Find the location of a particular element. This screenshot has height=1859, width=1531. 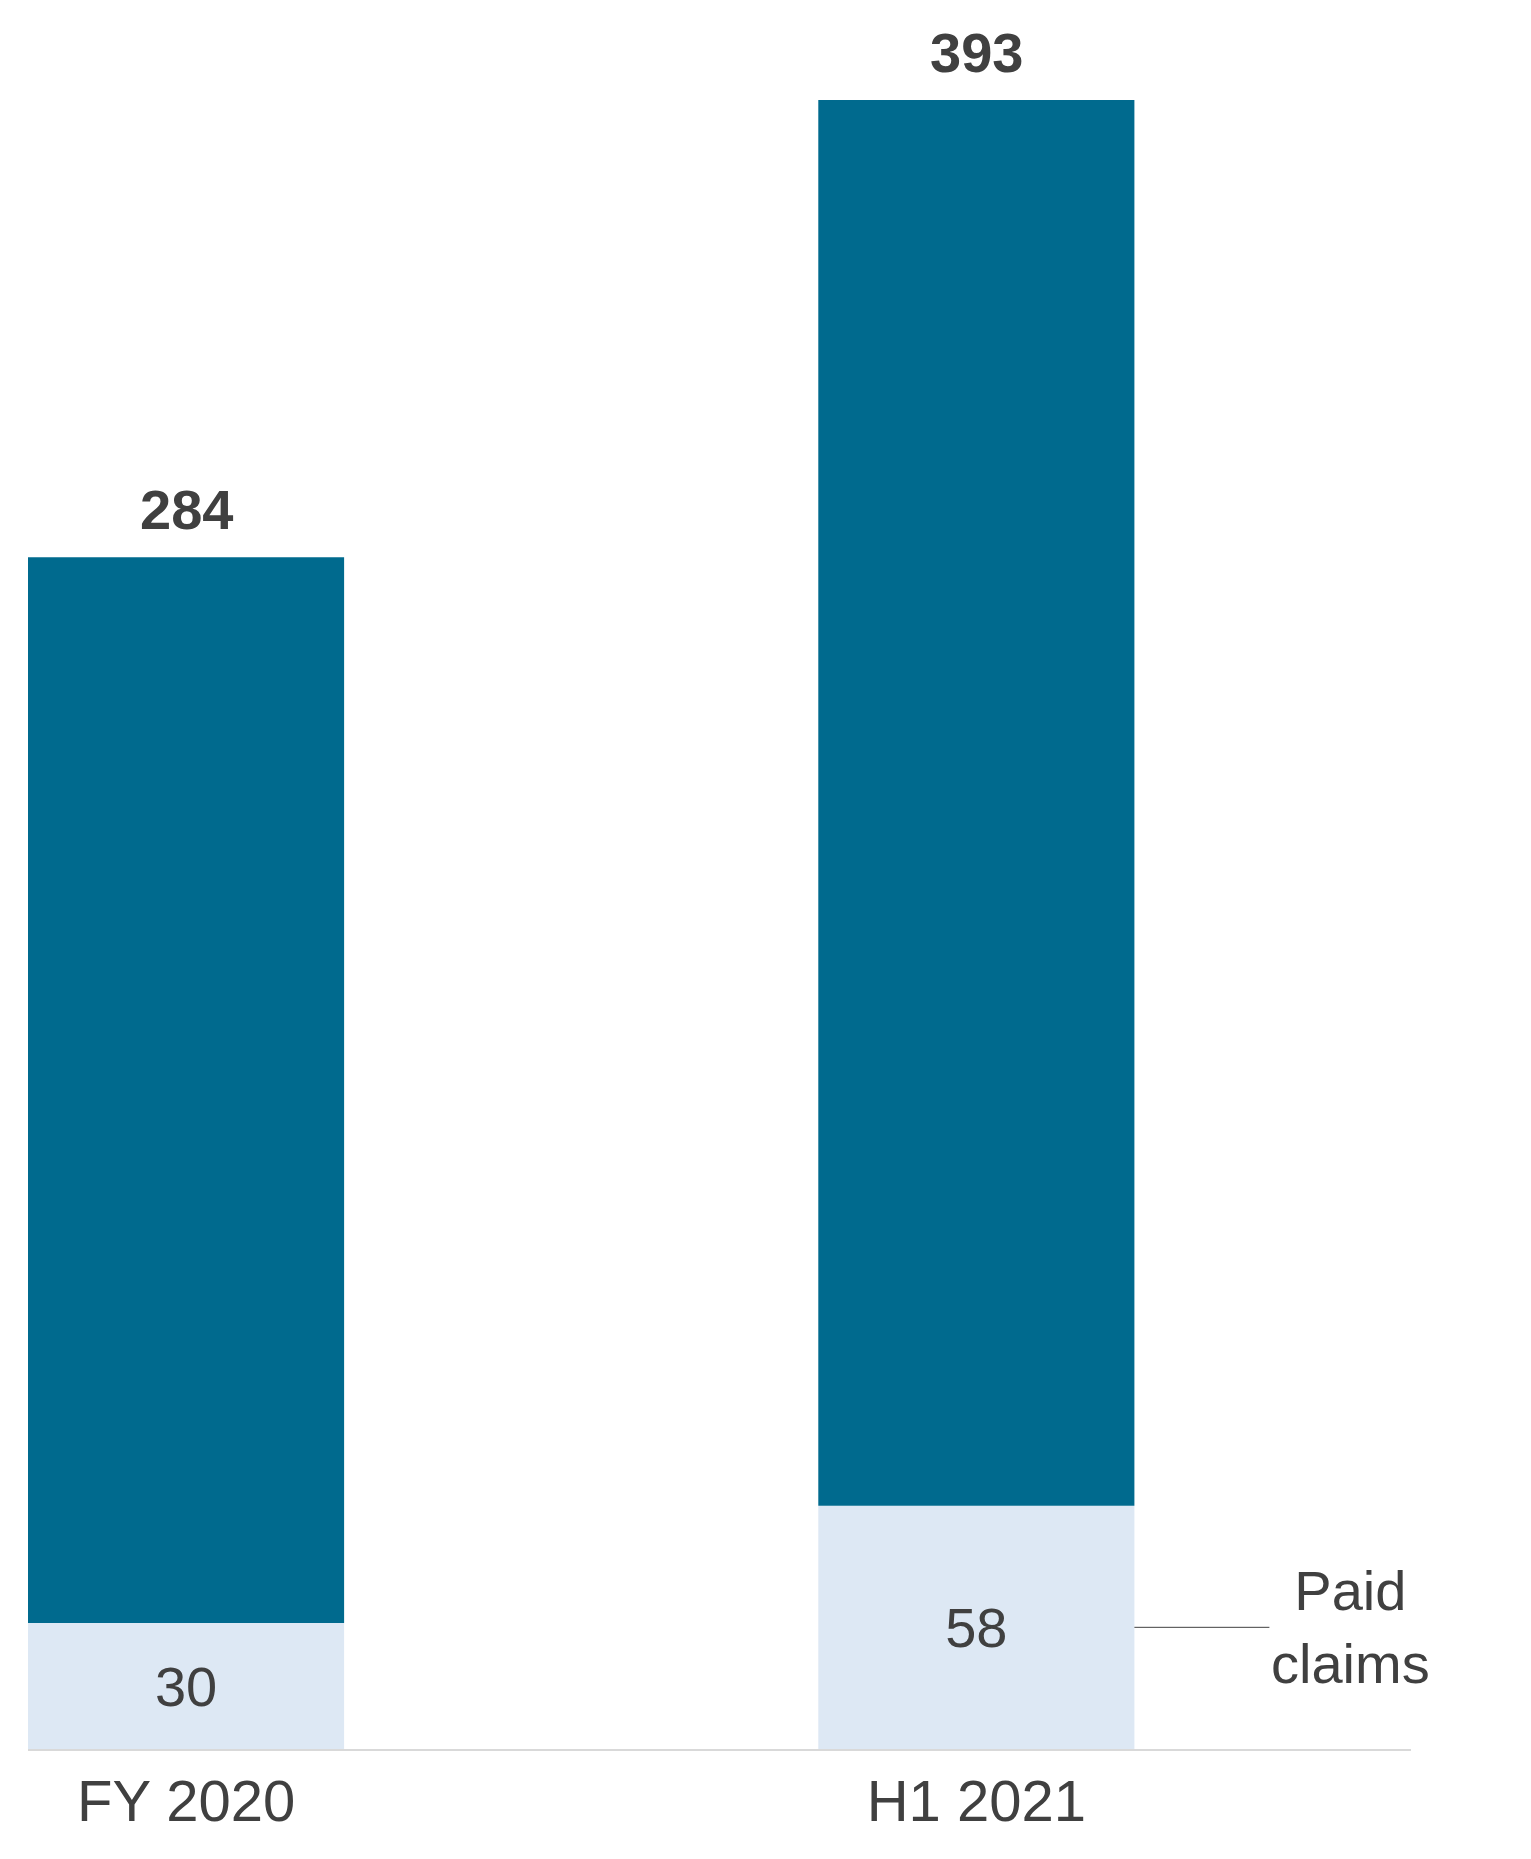

text: Paid claims is located at coordinates (1350, 1627).